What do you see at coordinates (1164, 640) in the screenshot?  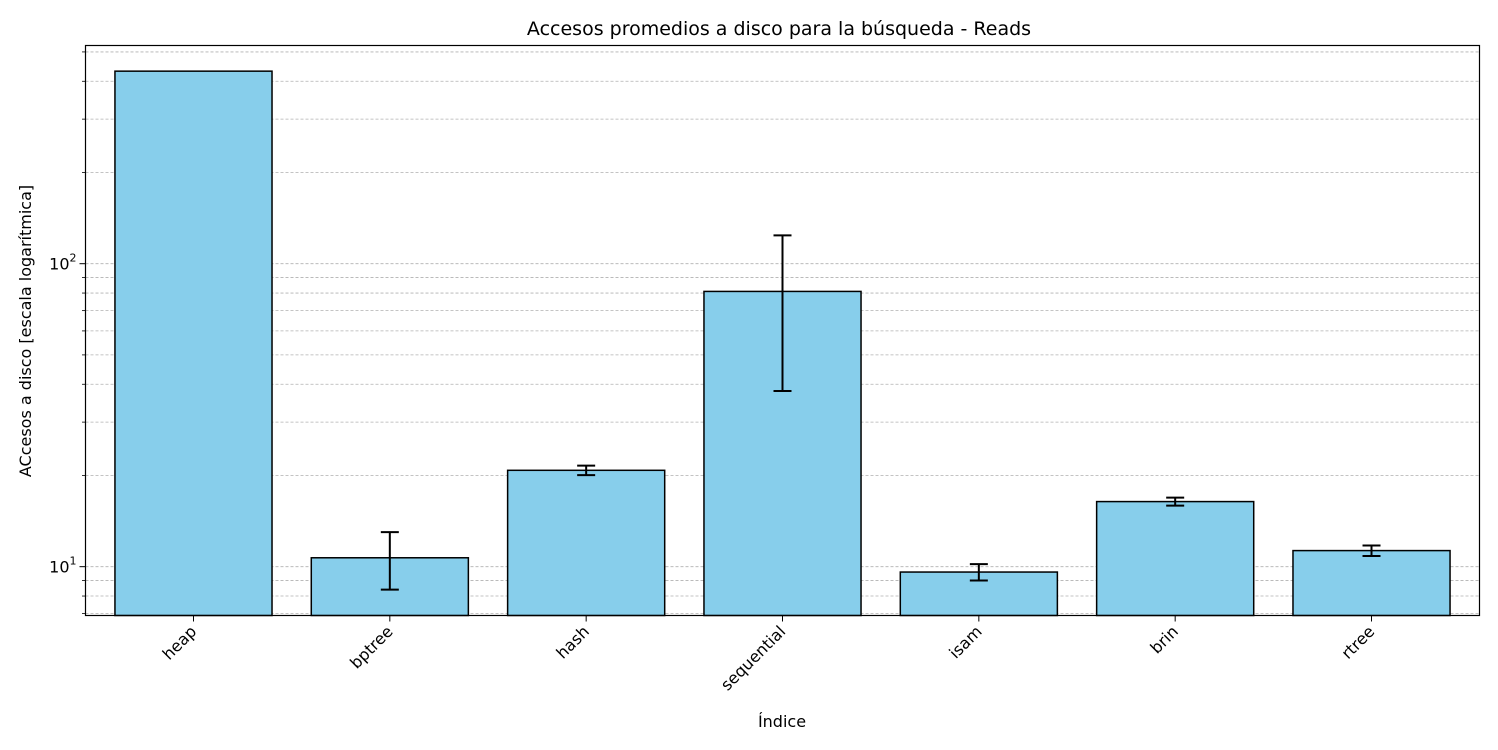 I see `x-tick-label-brin: brin` at bounding box center [1164, 640].